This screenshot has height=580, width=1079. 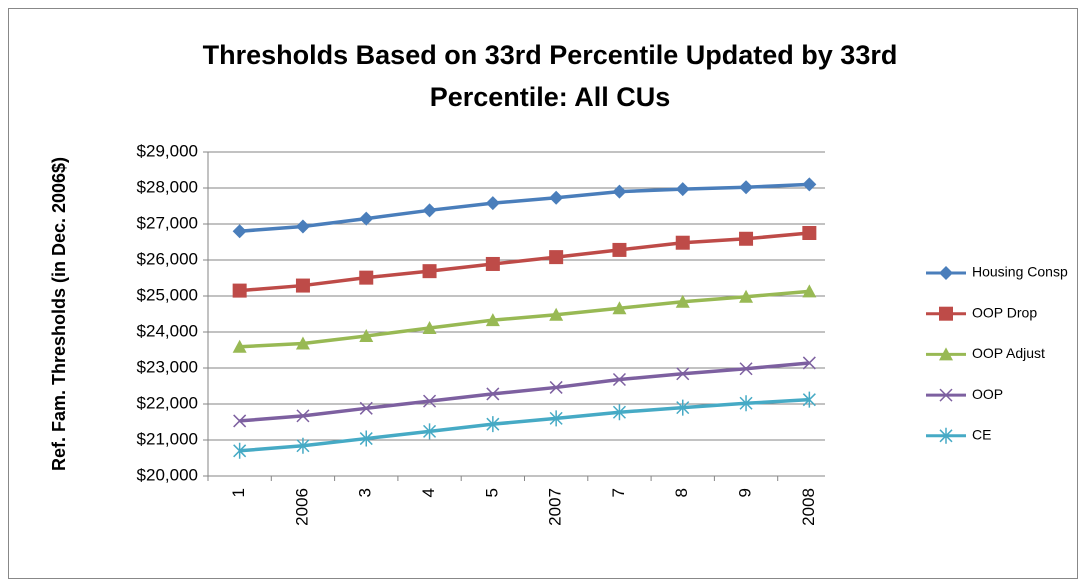 What do you see at coordinates (555, 507) in the screenshot?
I see `x-tick-label: 2007` at bounding box center [555, 507].